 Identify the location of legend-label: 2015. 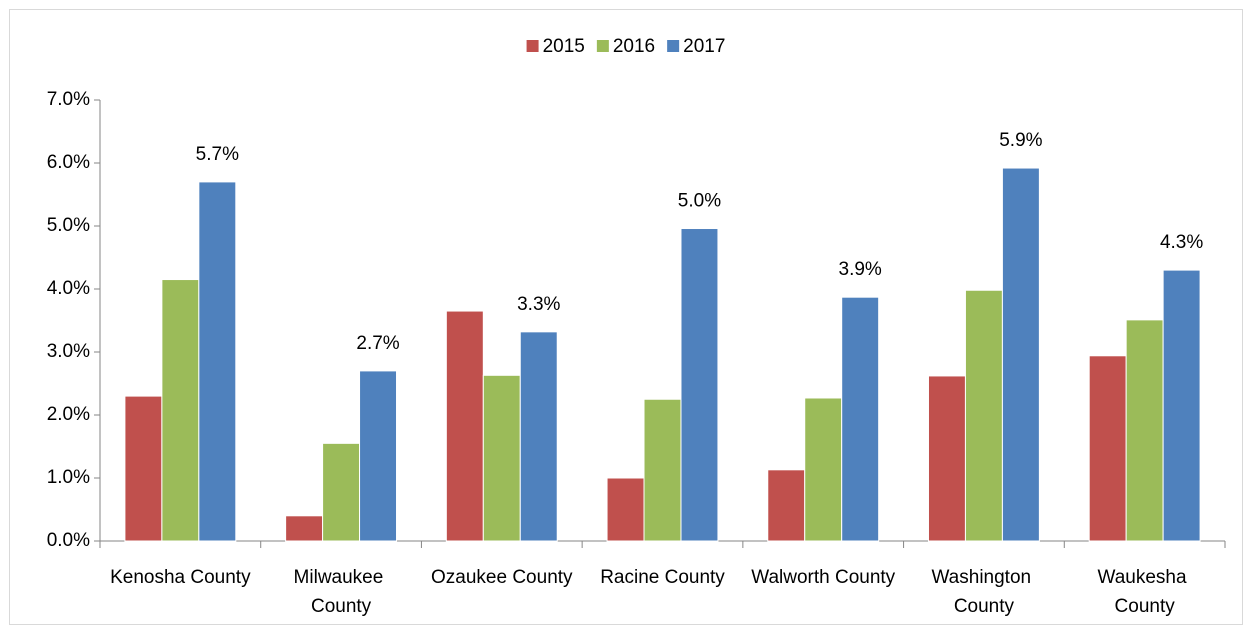
(564, 46).